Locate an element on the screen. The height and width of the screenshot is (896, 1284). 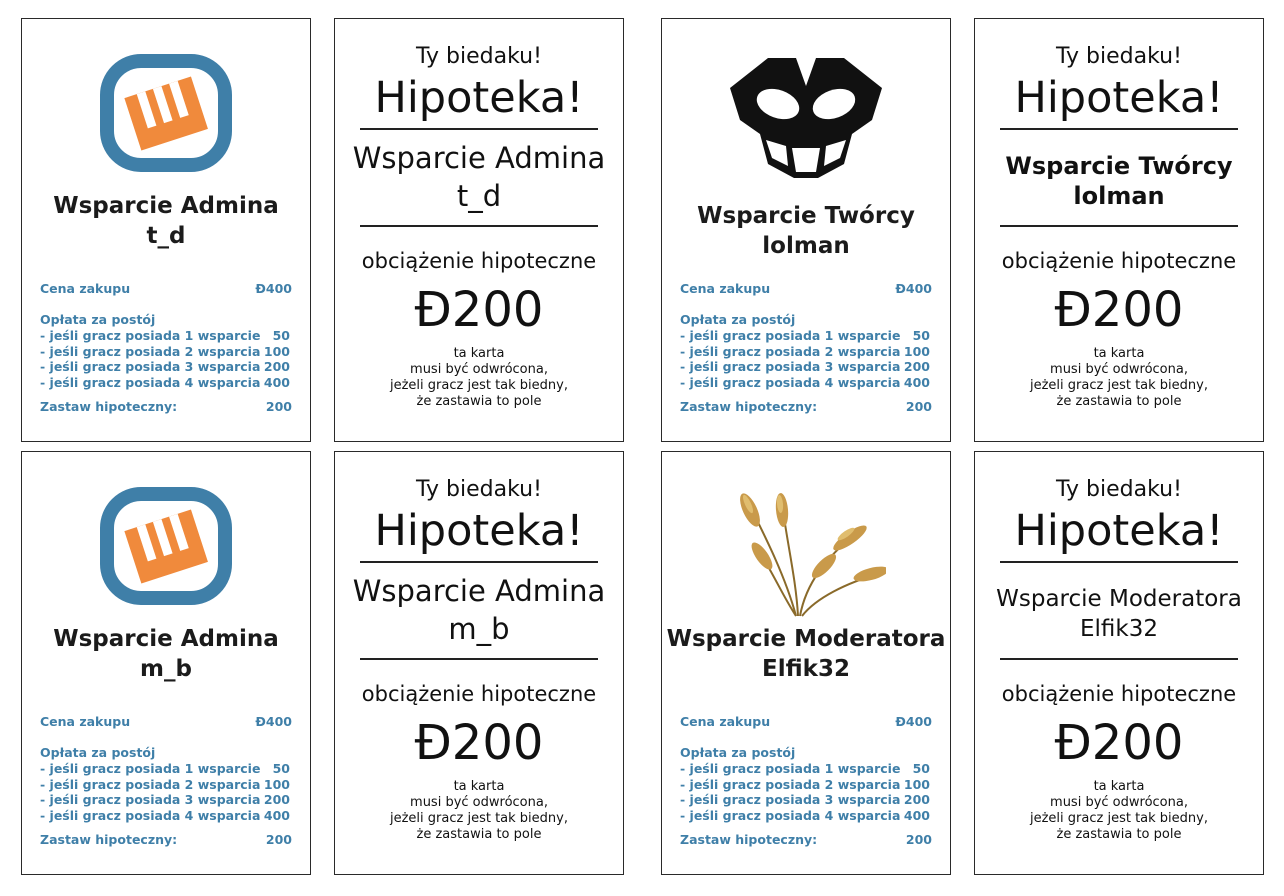
orange-w-logo-icon is located at coordinates (166, 113).